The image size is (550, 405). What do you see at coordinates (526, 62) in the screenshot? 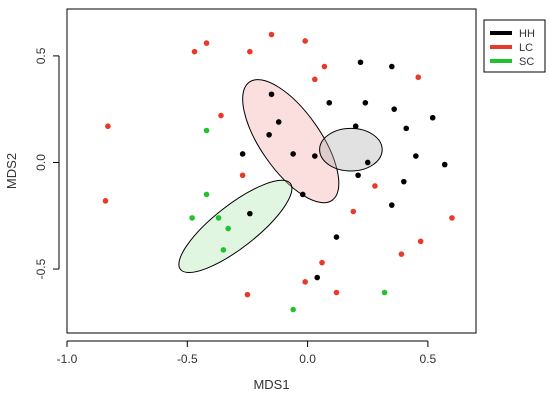
I see `legend-label-sc: SC` at bounding box center [526, 62].